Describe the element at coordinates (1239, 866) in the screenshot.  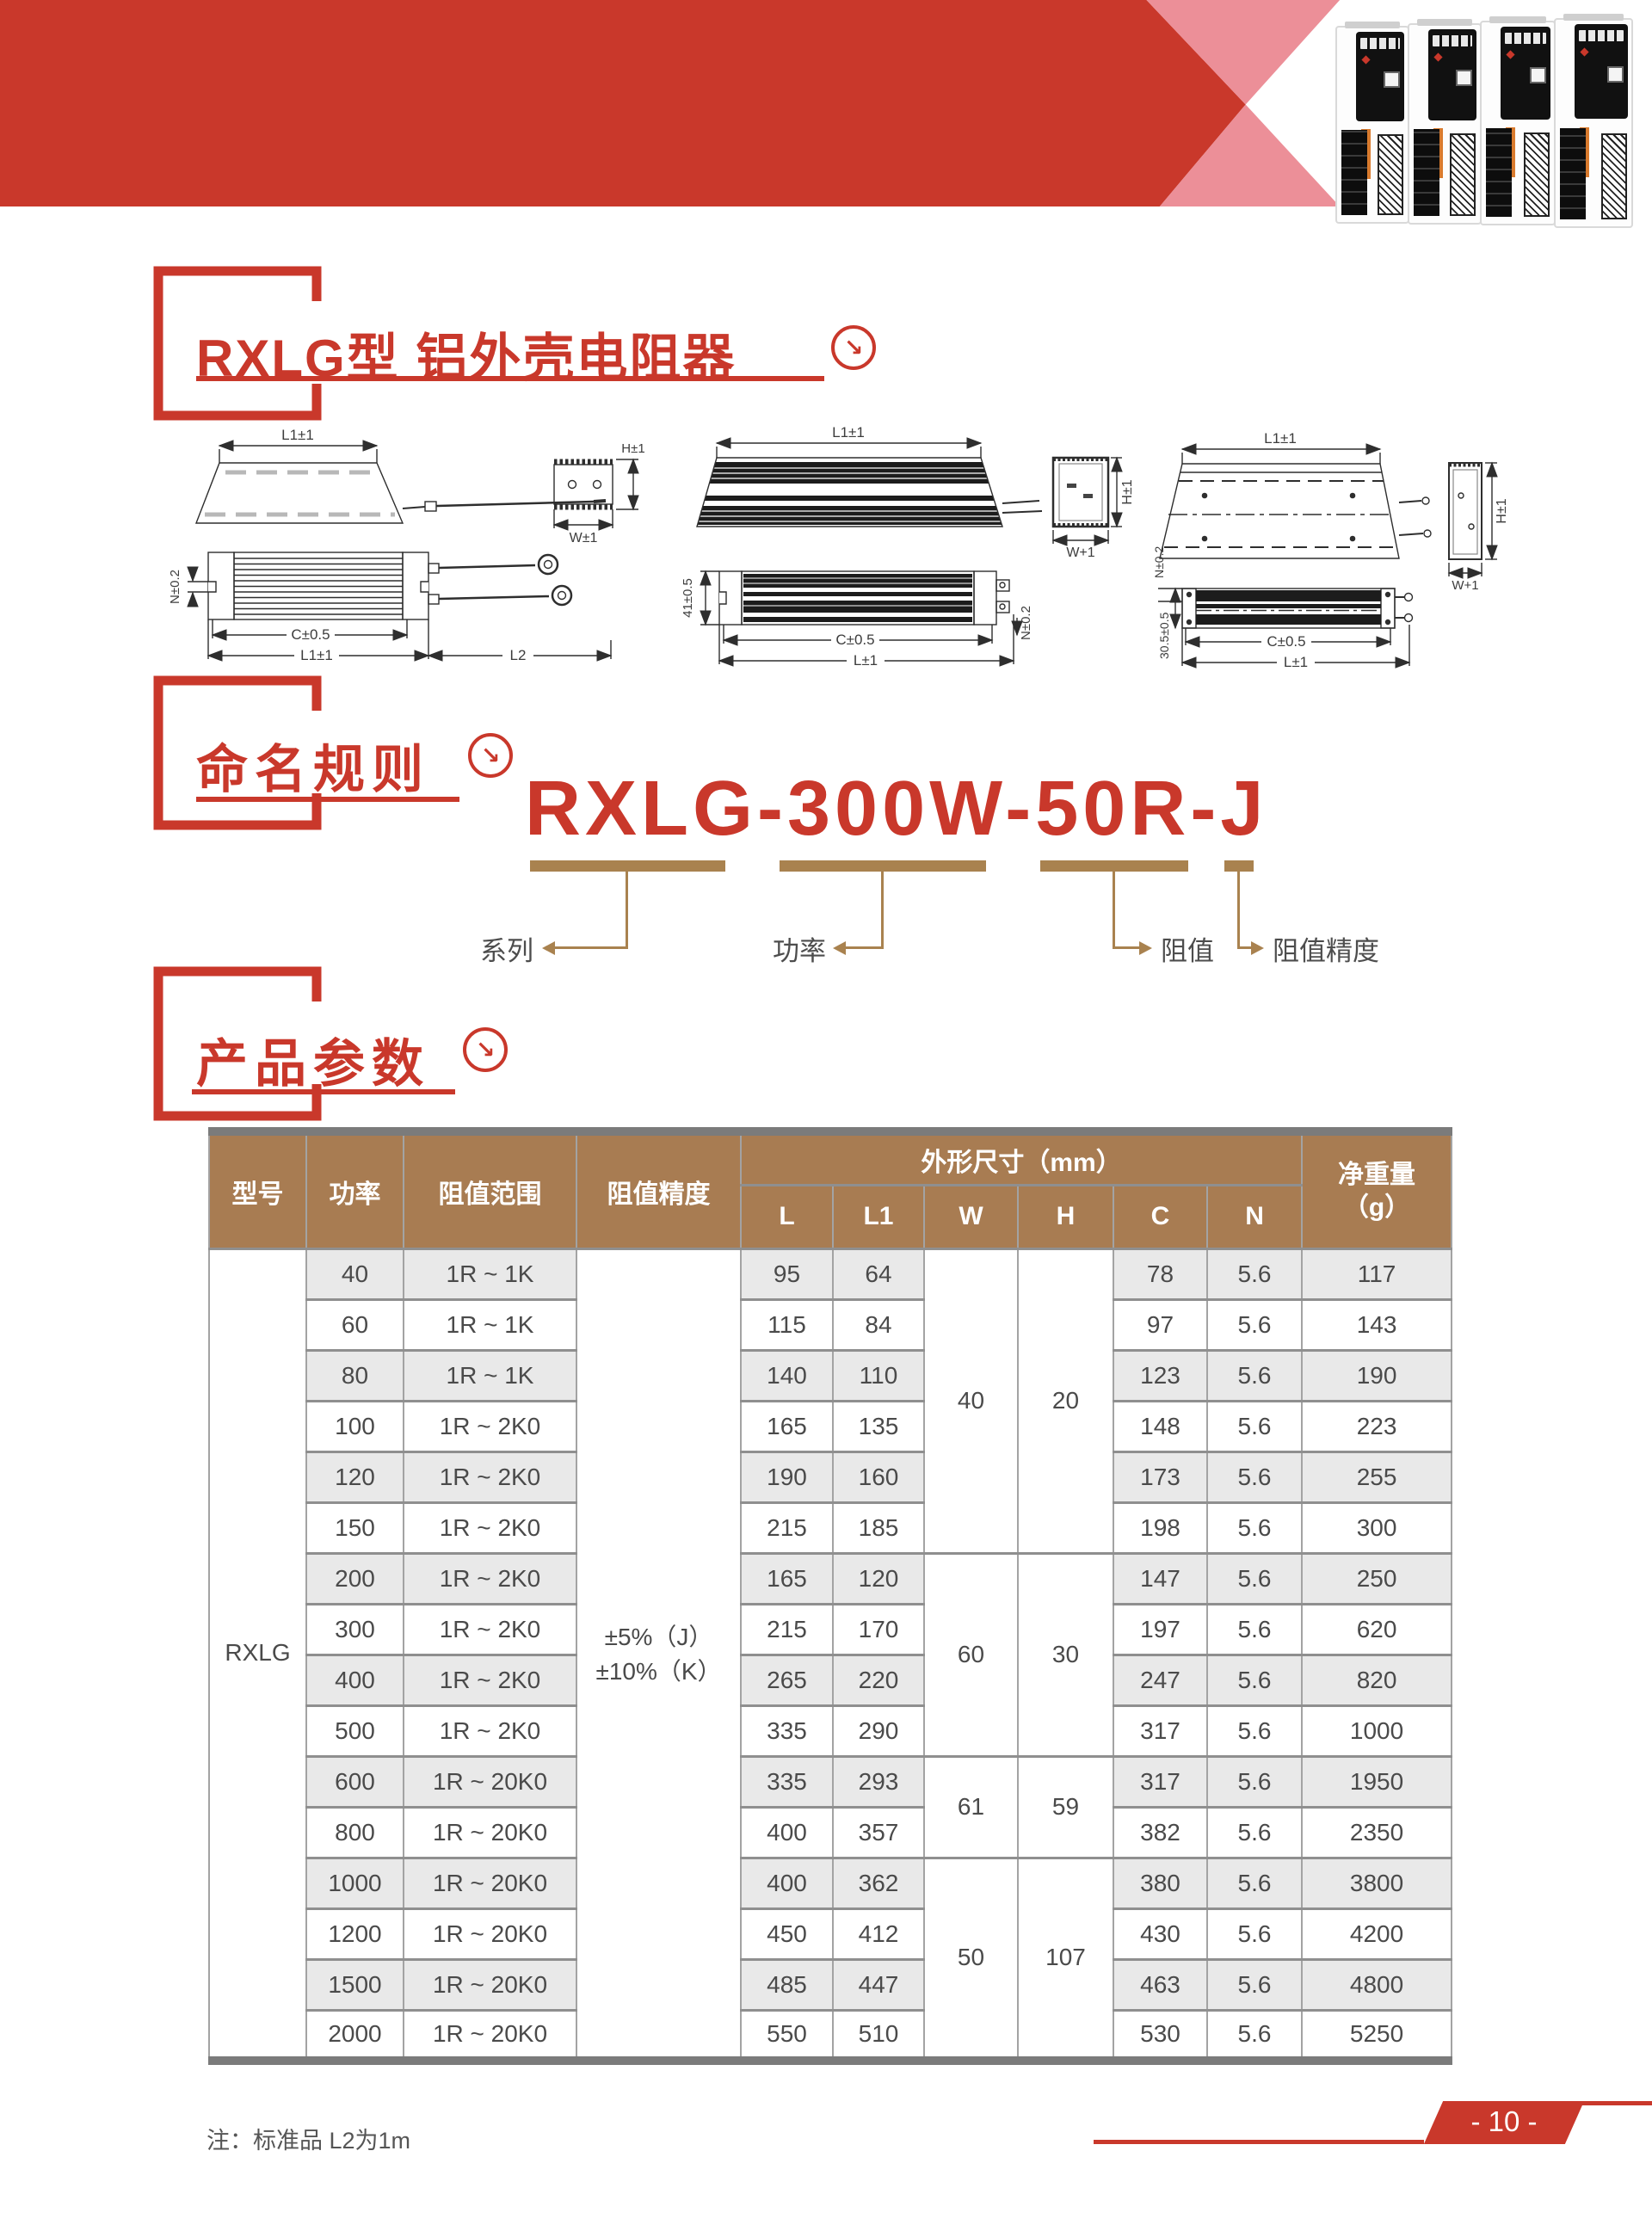
I see `naming-bar-precision` at that location.